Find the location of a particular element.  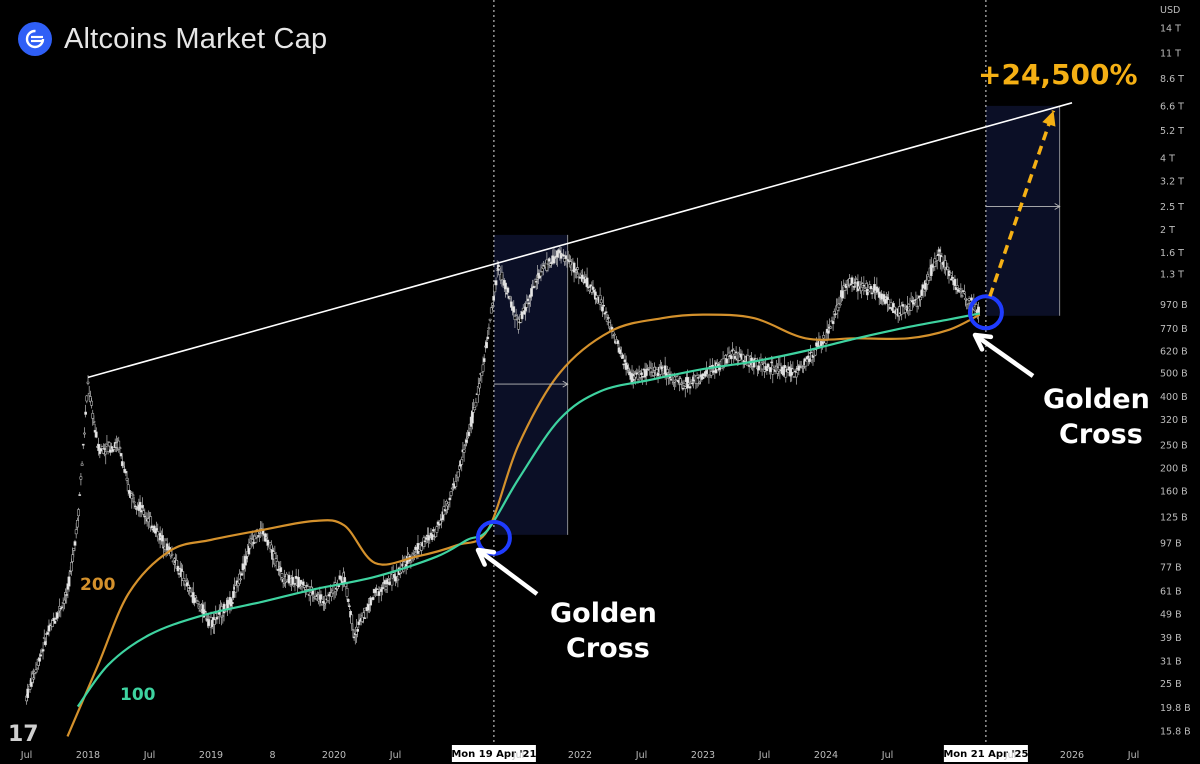

y-tick-label: 49 B is located at coordinates (1171, 614).